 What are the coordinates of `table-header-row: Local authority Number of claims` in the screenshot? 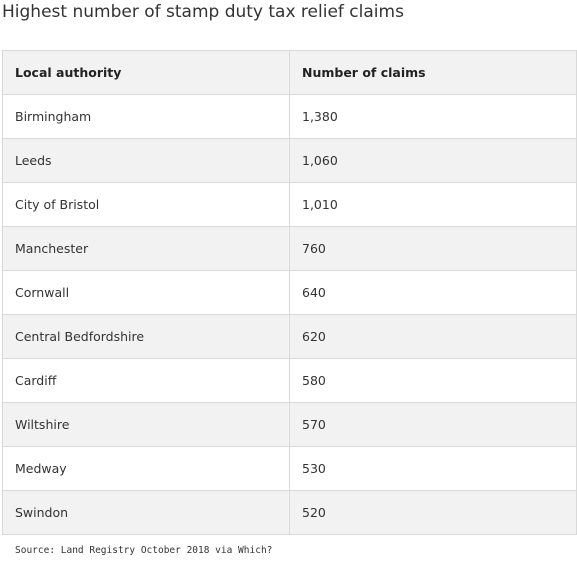 It's located at (289, 72).